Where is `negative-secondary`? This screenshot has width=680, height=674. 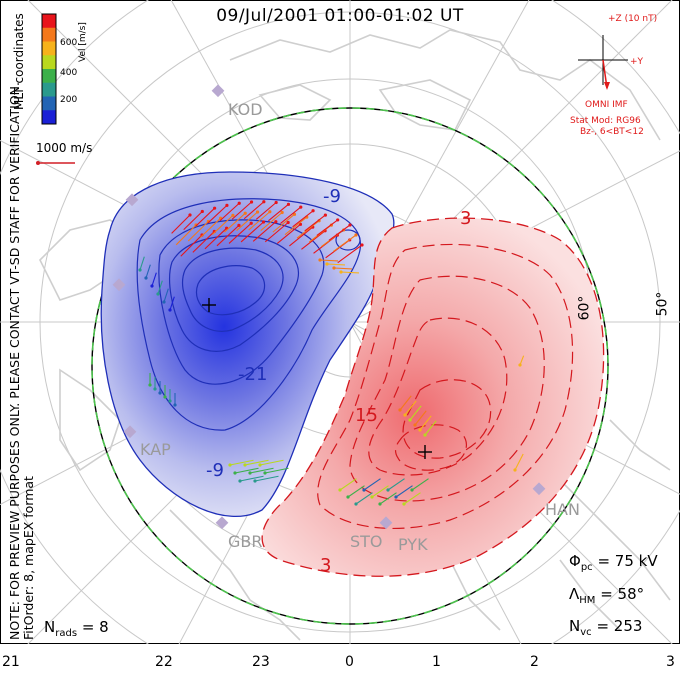 negative-secondary is located at coordinates (348, 240).